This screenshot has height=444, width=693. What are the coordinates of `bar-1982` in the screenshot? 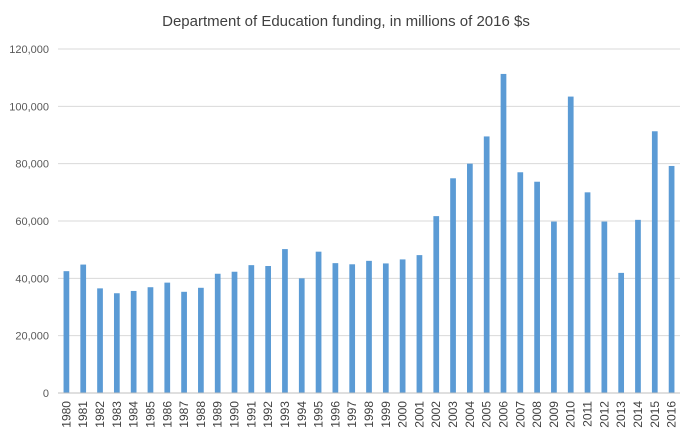 It's located at (100, 340).